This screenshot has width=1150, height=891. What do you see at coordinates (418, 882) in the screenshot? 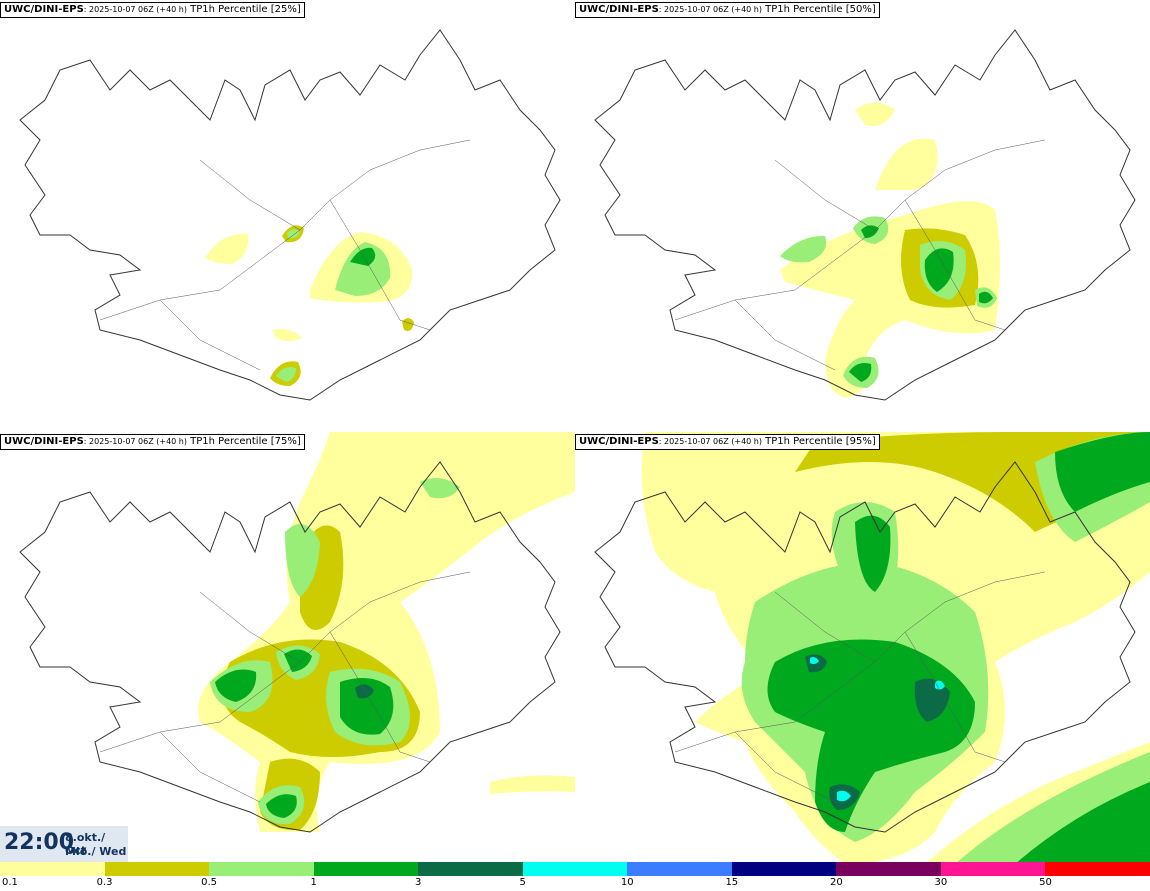
I see `legend-label: 3` at bounding box center [418, 882].